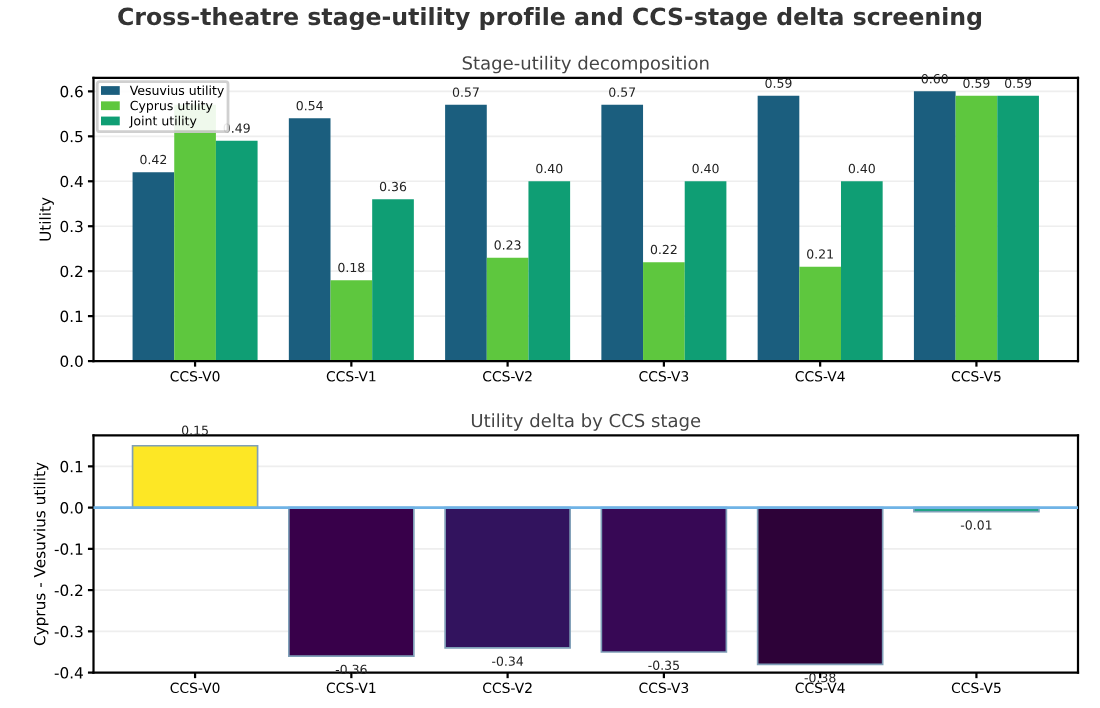 This screenshot has height=708, width=1100. I want to click on chart-title: Cross-theatre stage-utility profile and CCS-stage delta screening, so click(550, 19).